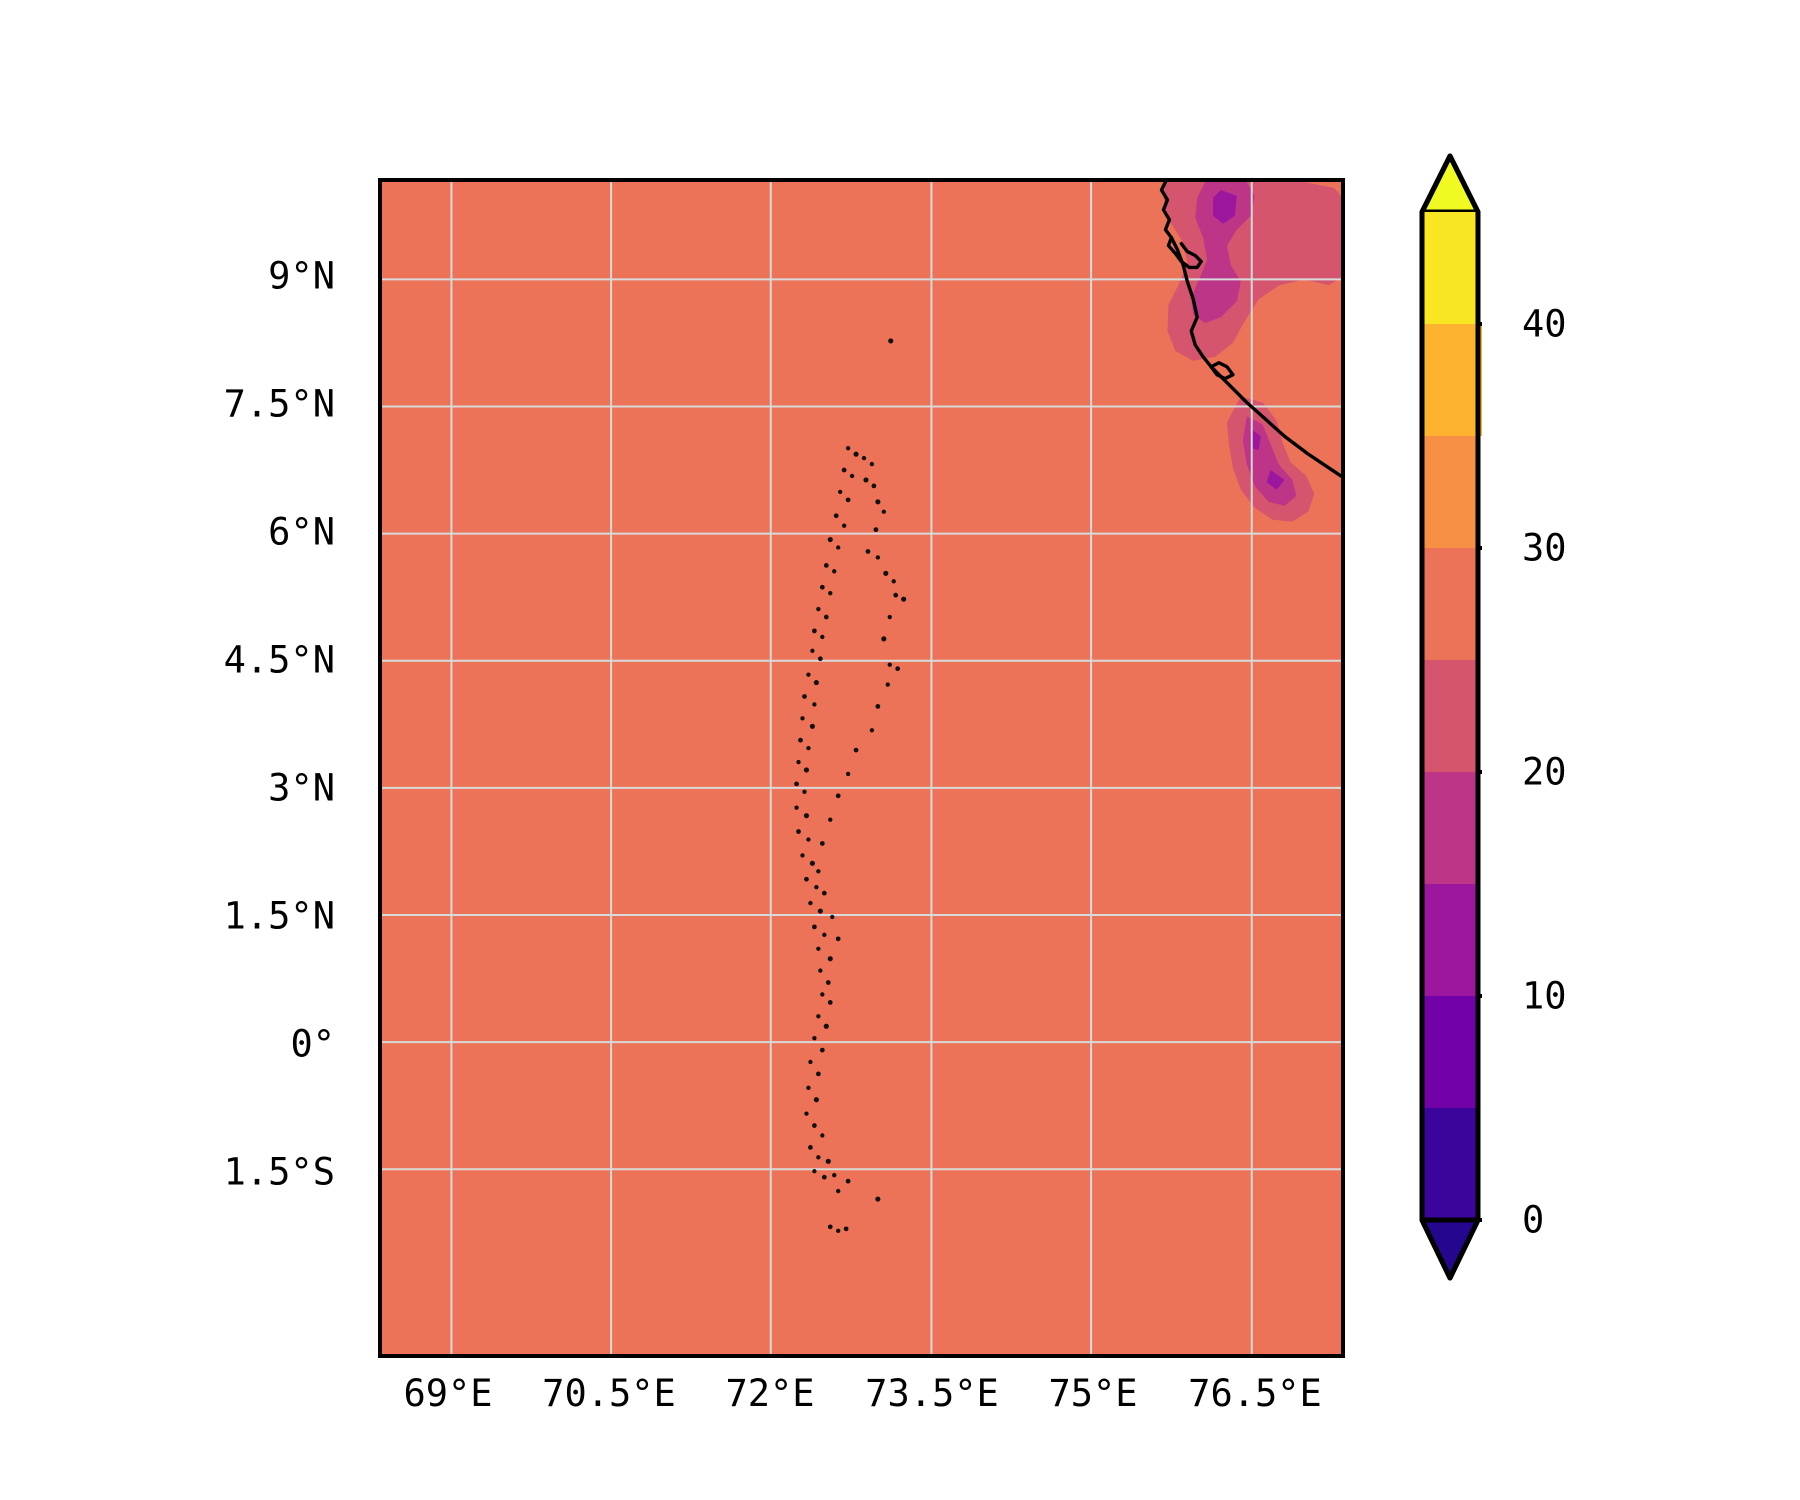 This screenshot has height=1500, width=1800. Describe the element at coordinates (1533, 1220) in the screenshot. I see `colorbar-tick-label-0: 0` at that location.